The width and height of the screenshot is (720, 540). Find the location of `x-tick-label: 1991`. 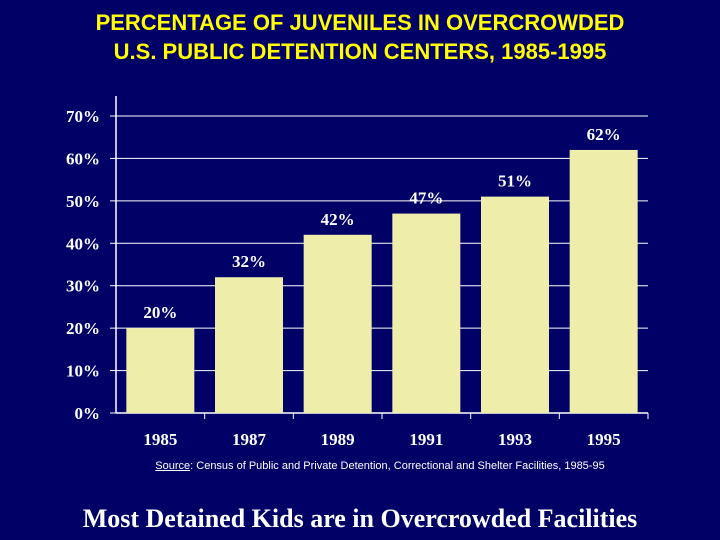

x-tick-label: 1991 is located at coordinates (426, 439).